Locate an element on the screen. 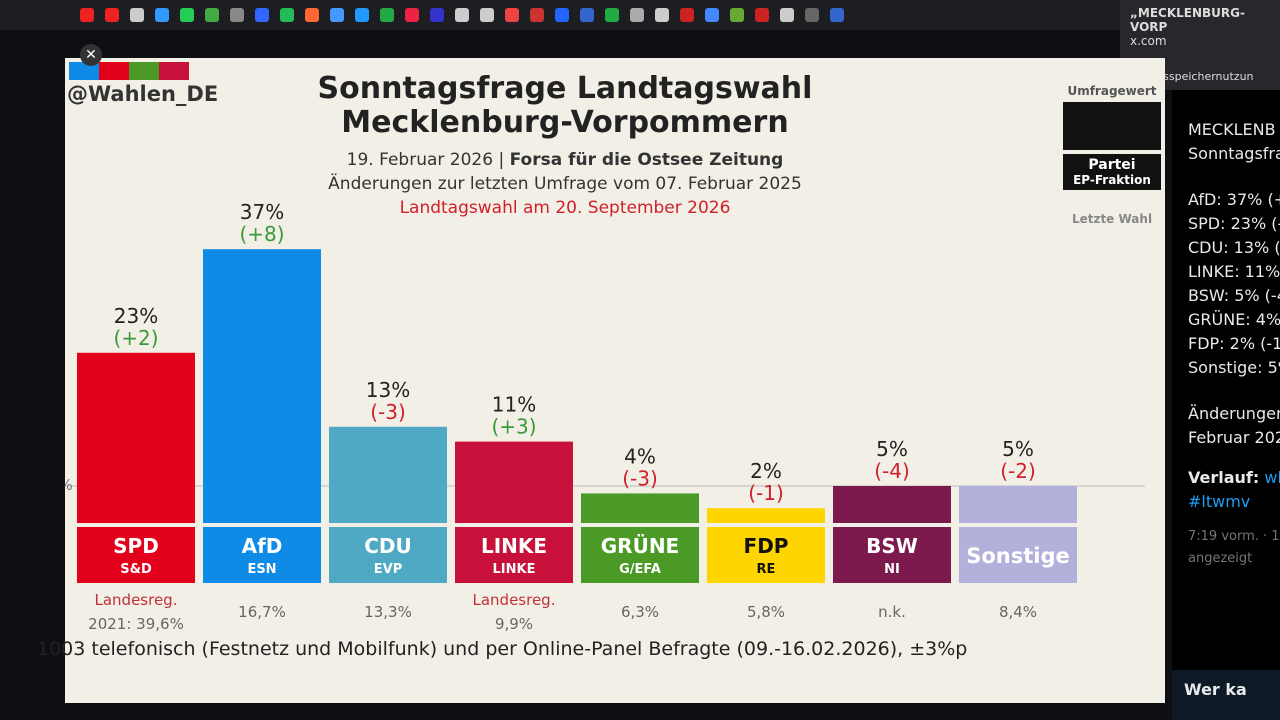  bar-cdu is located at coordinates (388, 474).